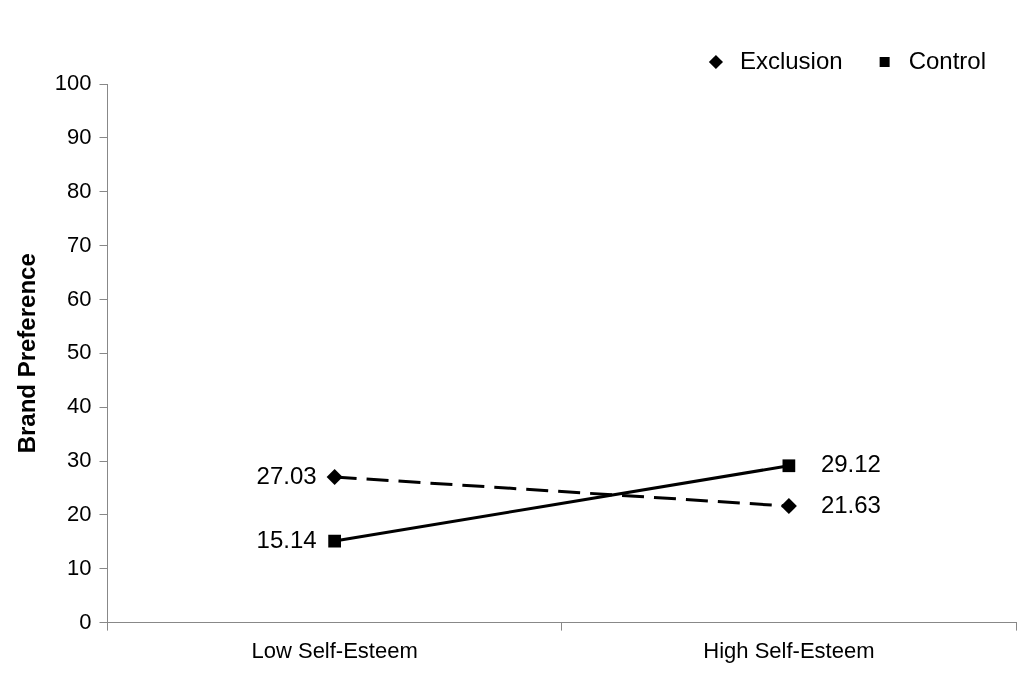 This screenshot has height=693, width=1032. I want to click on x-tick-label: Low Self-Esteem, so click(334, 650).